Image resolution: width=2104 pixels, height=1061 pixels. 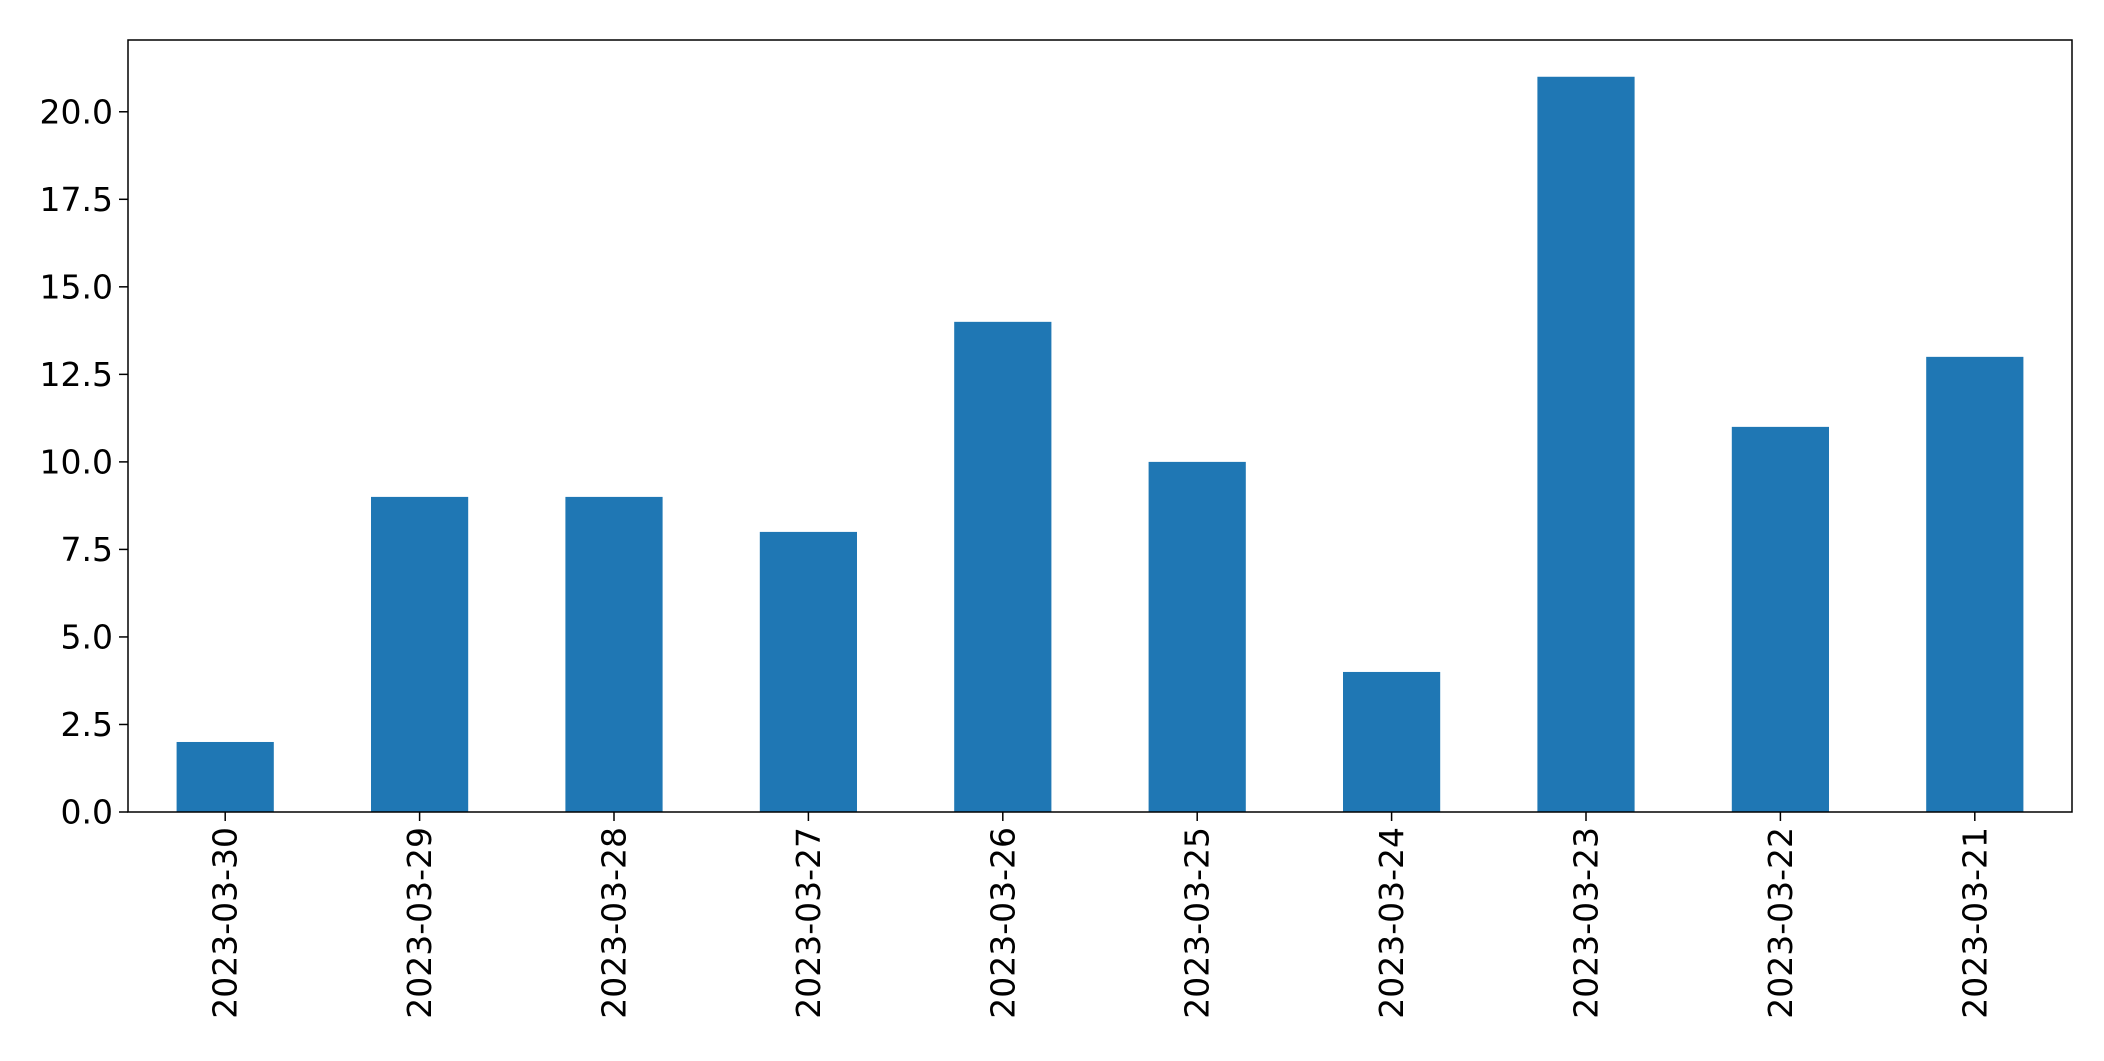 I want to click on y-tick-label: 2.5, so click(x=87, y=724).